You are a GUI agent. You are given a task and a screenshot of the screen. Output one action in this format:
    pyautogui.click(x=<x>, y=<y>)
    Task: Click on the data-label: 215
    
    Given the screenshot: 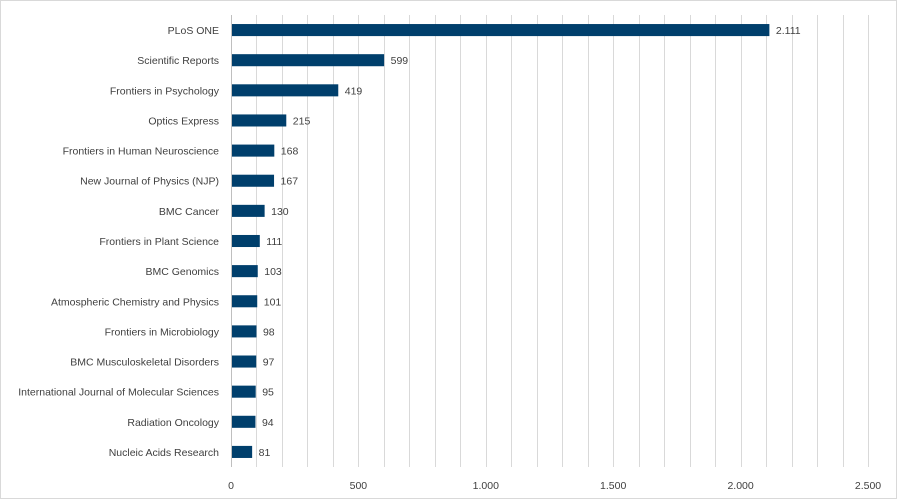 What is the action you would take?
    pyautogui.click(x=302, y=121)
    